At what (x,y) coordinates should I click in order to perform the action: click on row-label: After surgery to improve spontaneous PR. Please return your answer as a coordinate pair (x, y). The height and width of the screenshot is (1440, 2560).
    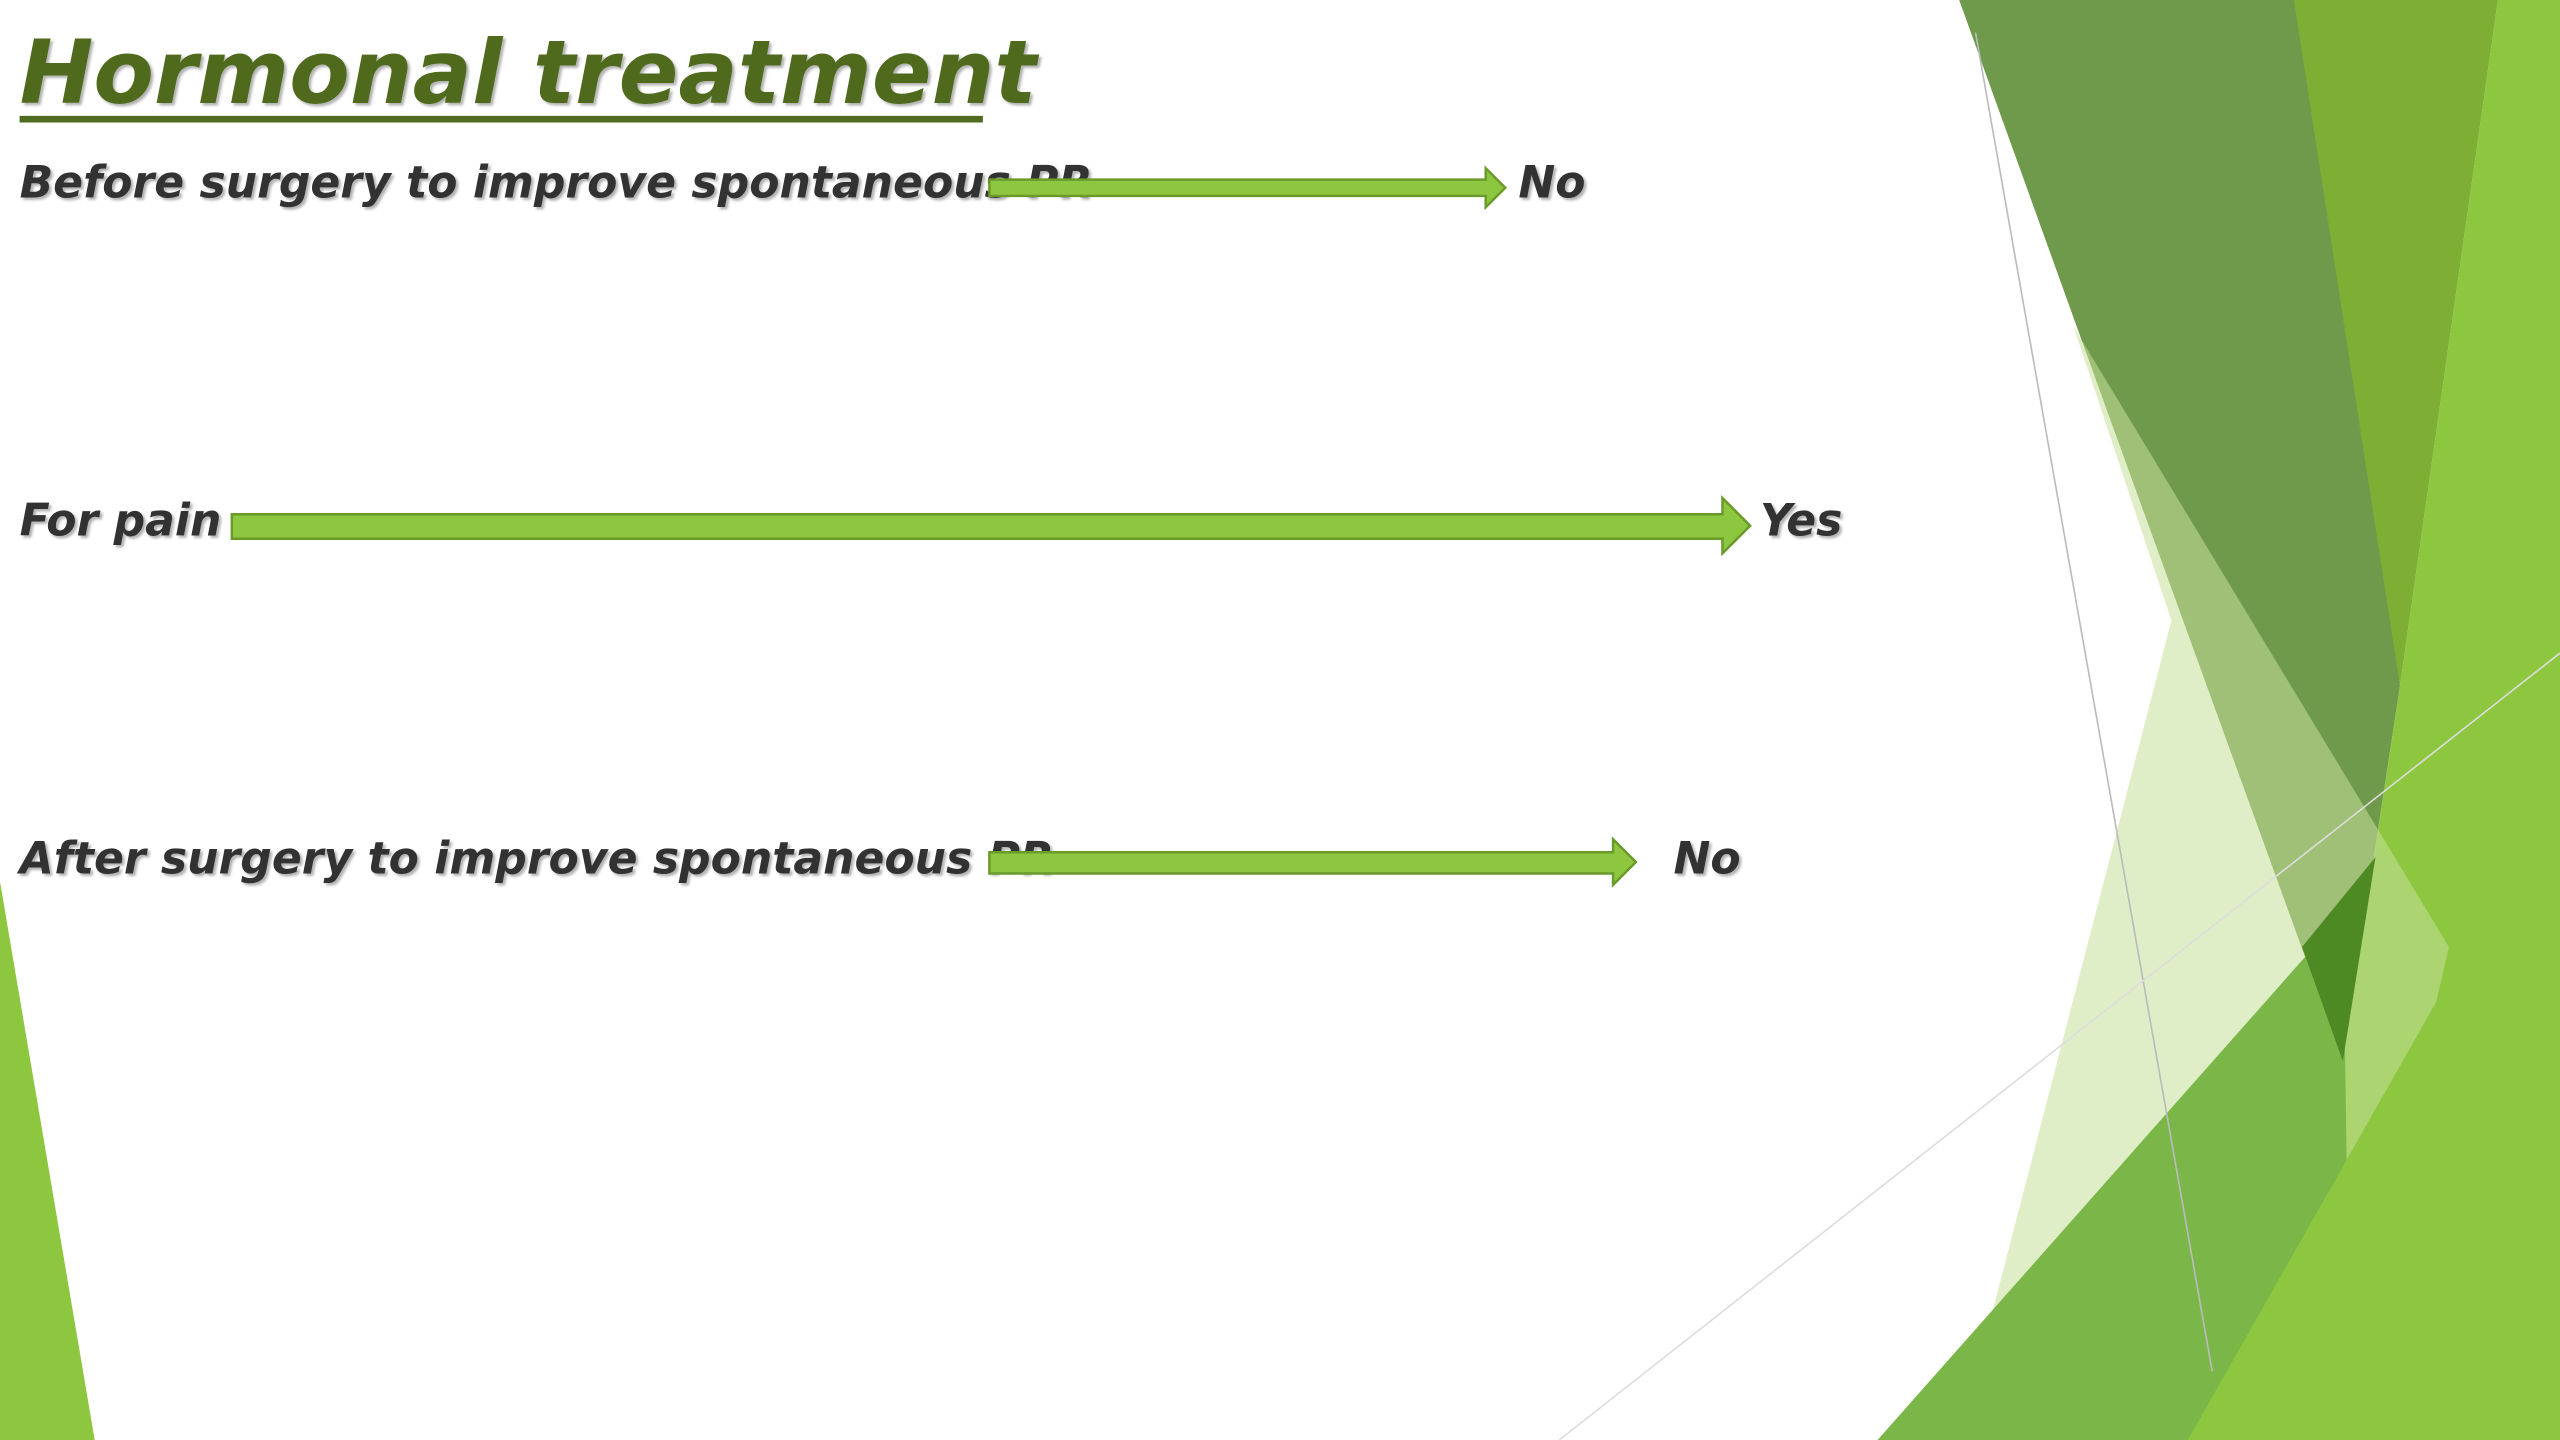
    Looking at the image, I should click on (535, 858).